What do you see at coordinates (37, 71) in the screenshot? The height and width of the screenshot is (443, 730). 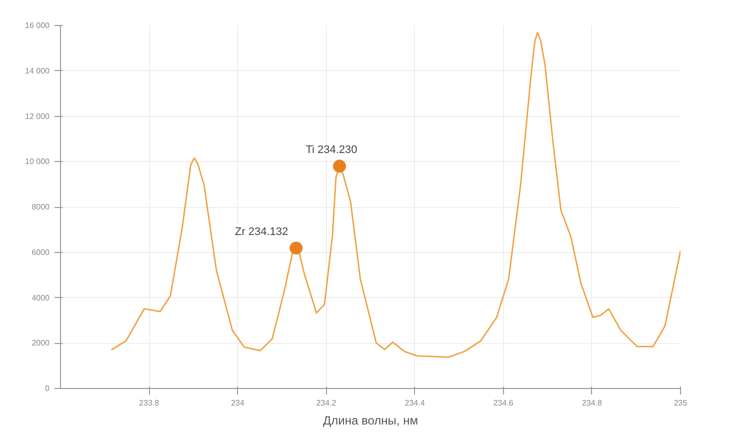 I see `y-tick-label: 14 000` at bounding box center [37, 71].